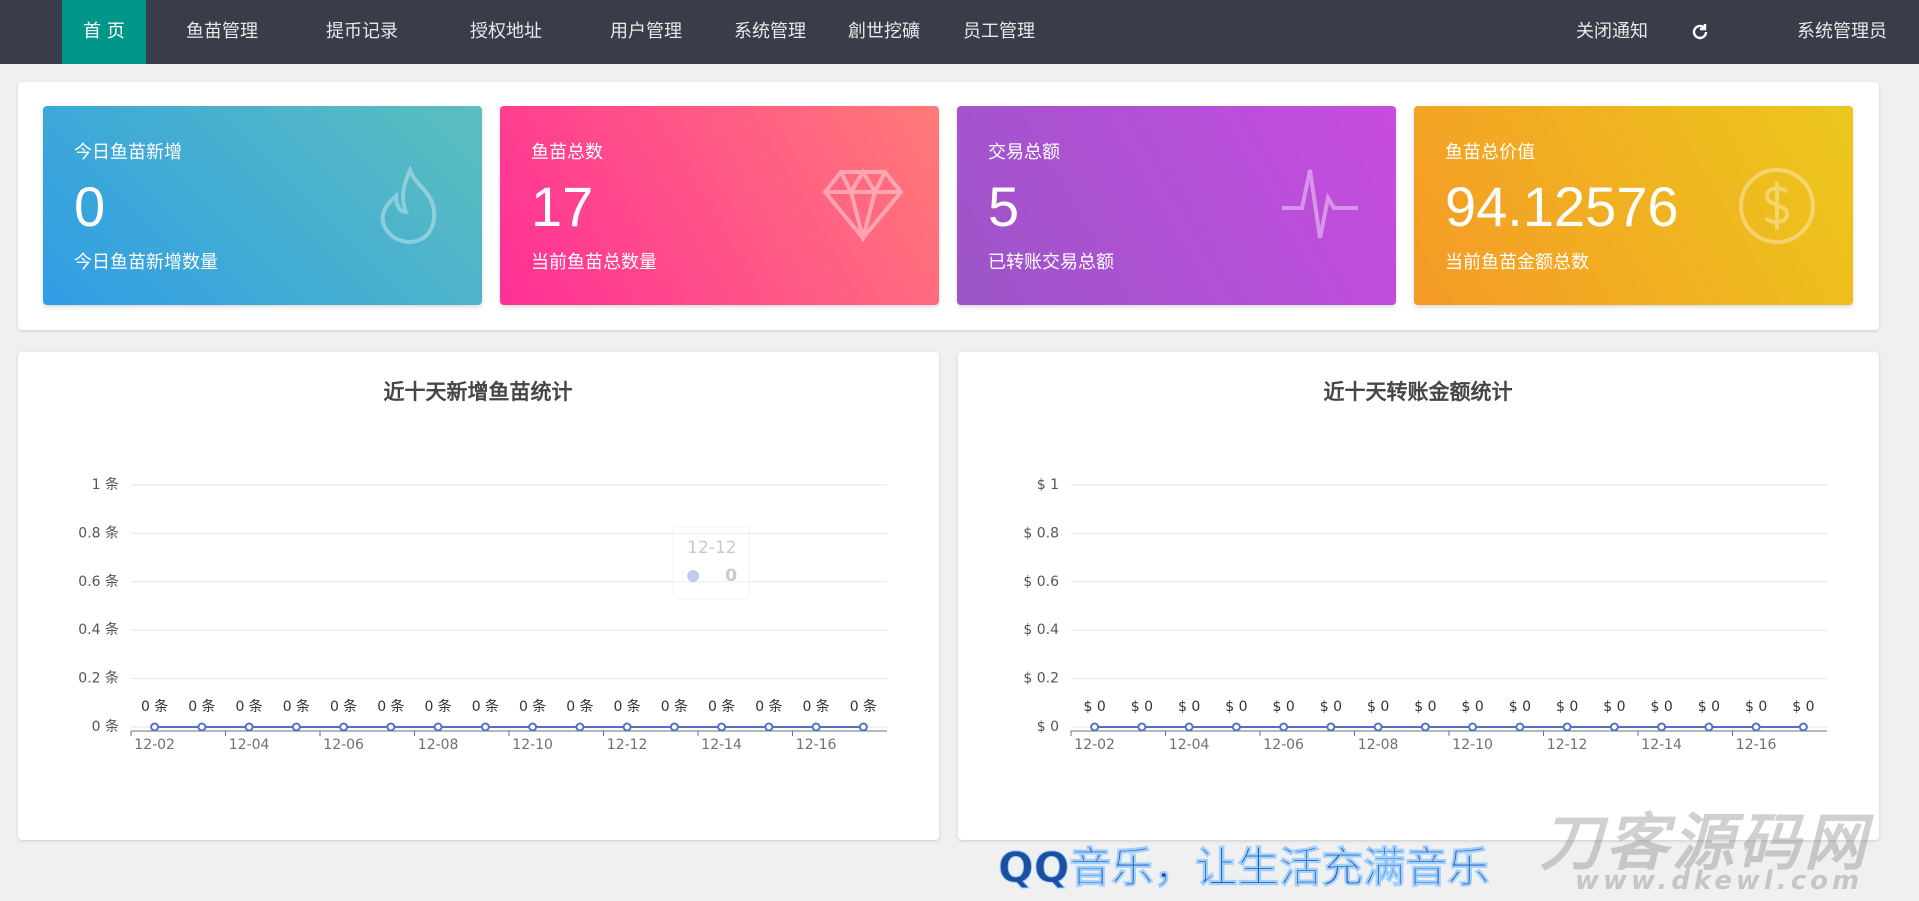 The image size is (1919, 901). I want to click on card-subtitle: 今日鱼苗新增数量, so click(146, 262).